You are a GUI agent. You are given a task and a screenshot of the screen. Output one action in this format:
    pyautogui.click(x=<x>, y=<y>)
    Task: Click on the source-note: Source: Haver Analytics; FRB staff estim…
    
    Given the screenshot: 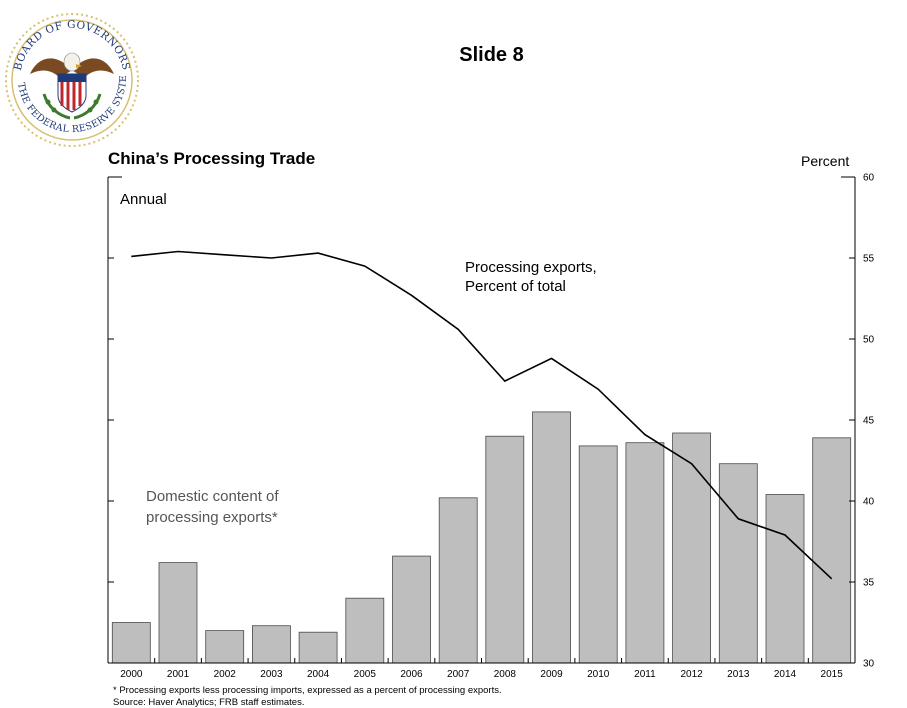 What is the action you would take?
    pyautogui.click(x=209, y=702)
    